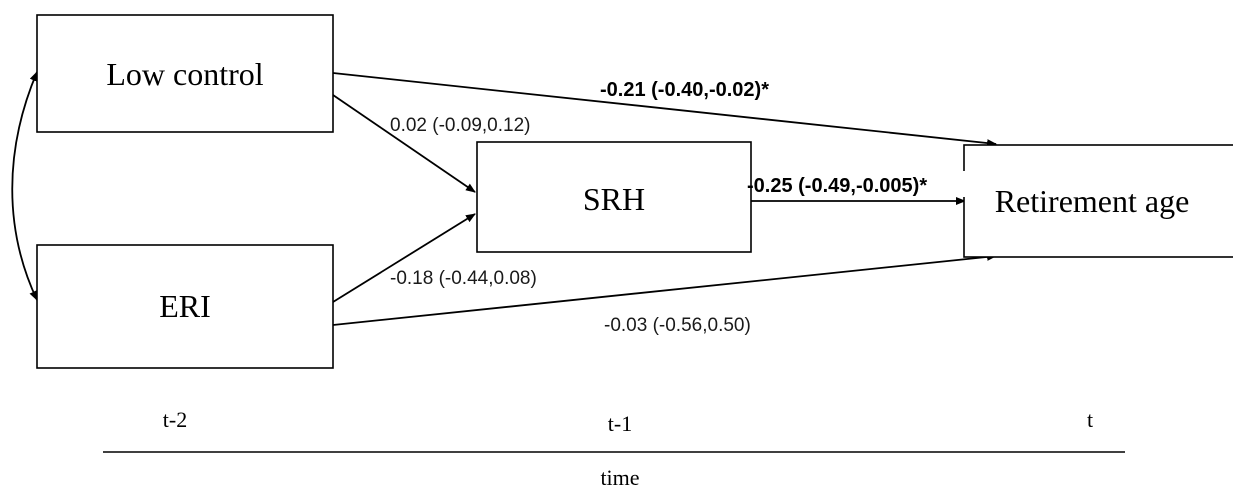 This screenshot has height=490, width=1233. What do you see at coordinates (1090, 419) in the screenshot?
I see `time-label-t: t` at bounding box center [1090, 419].